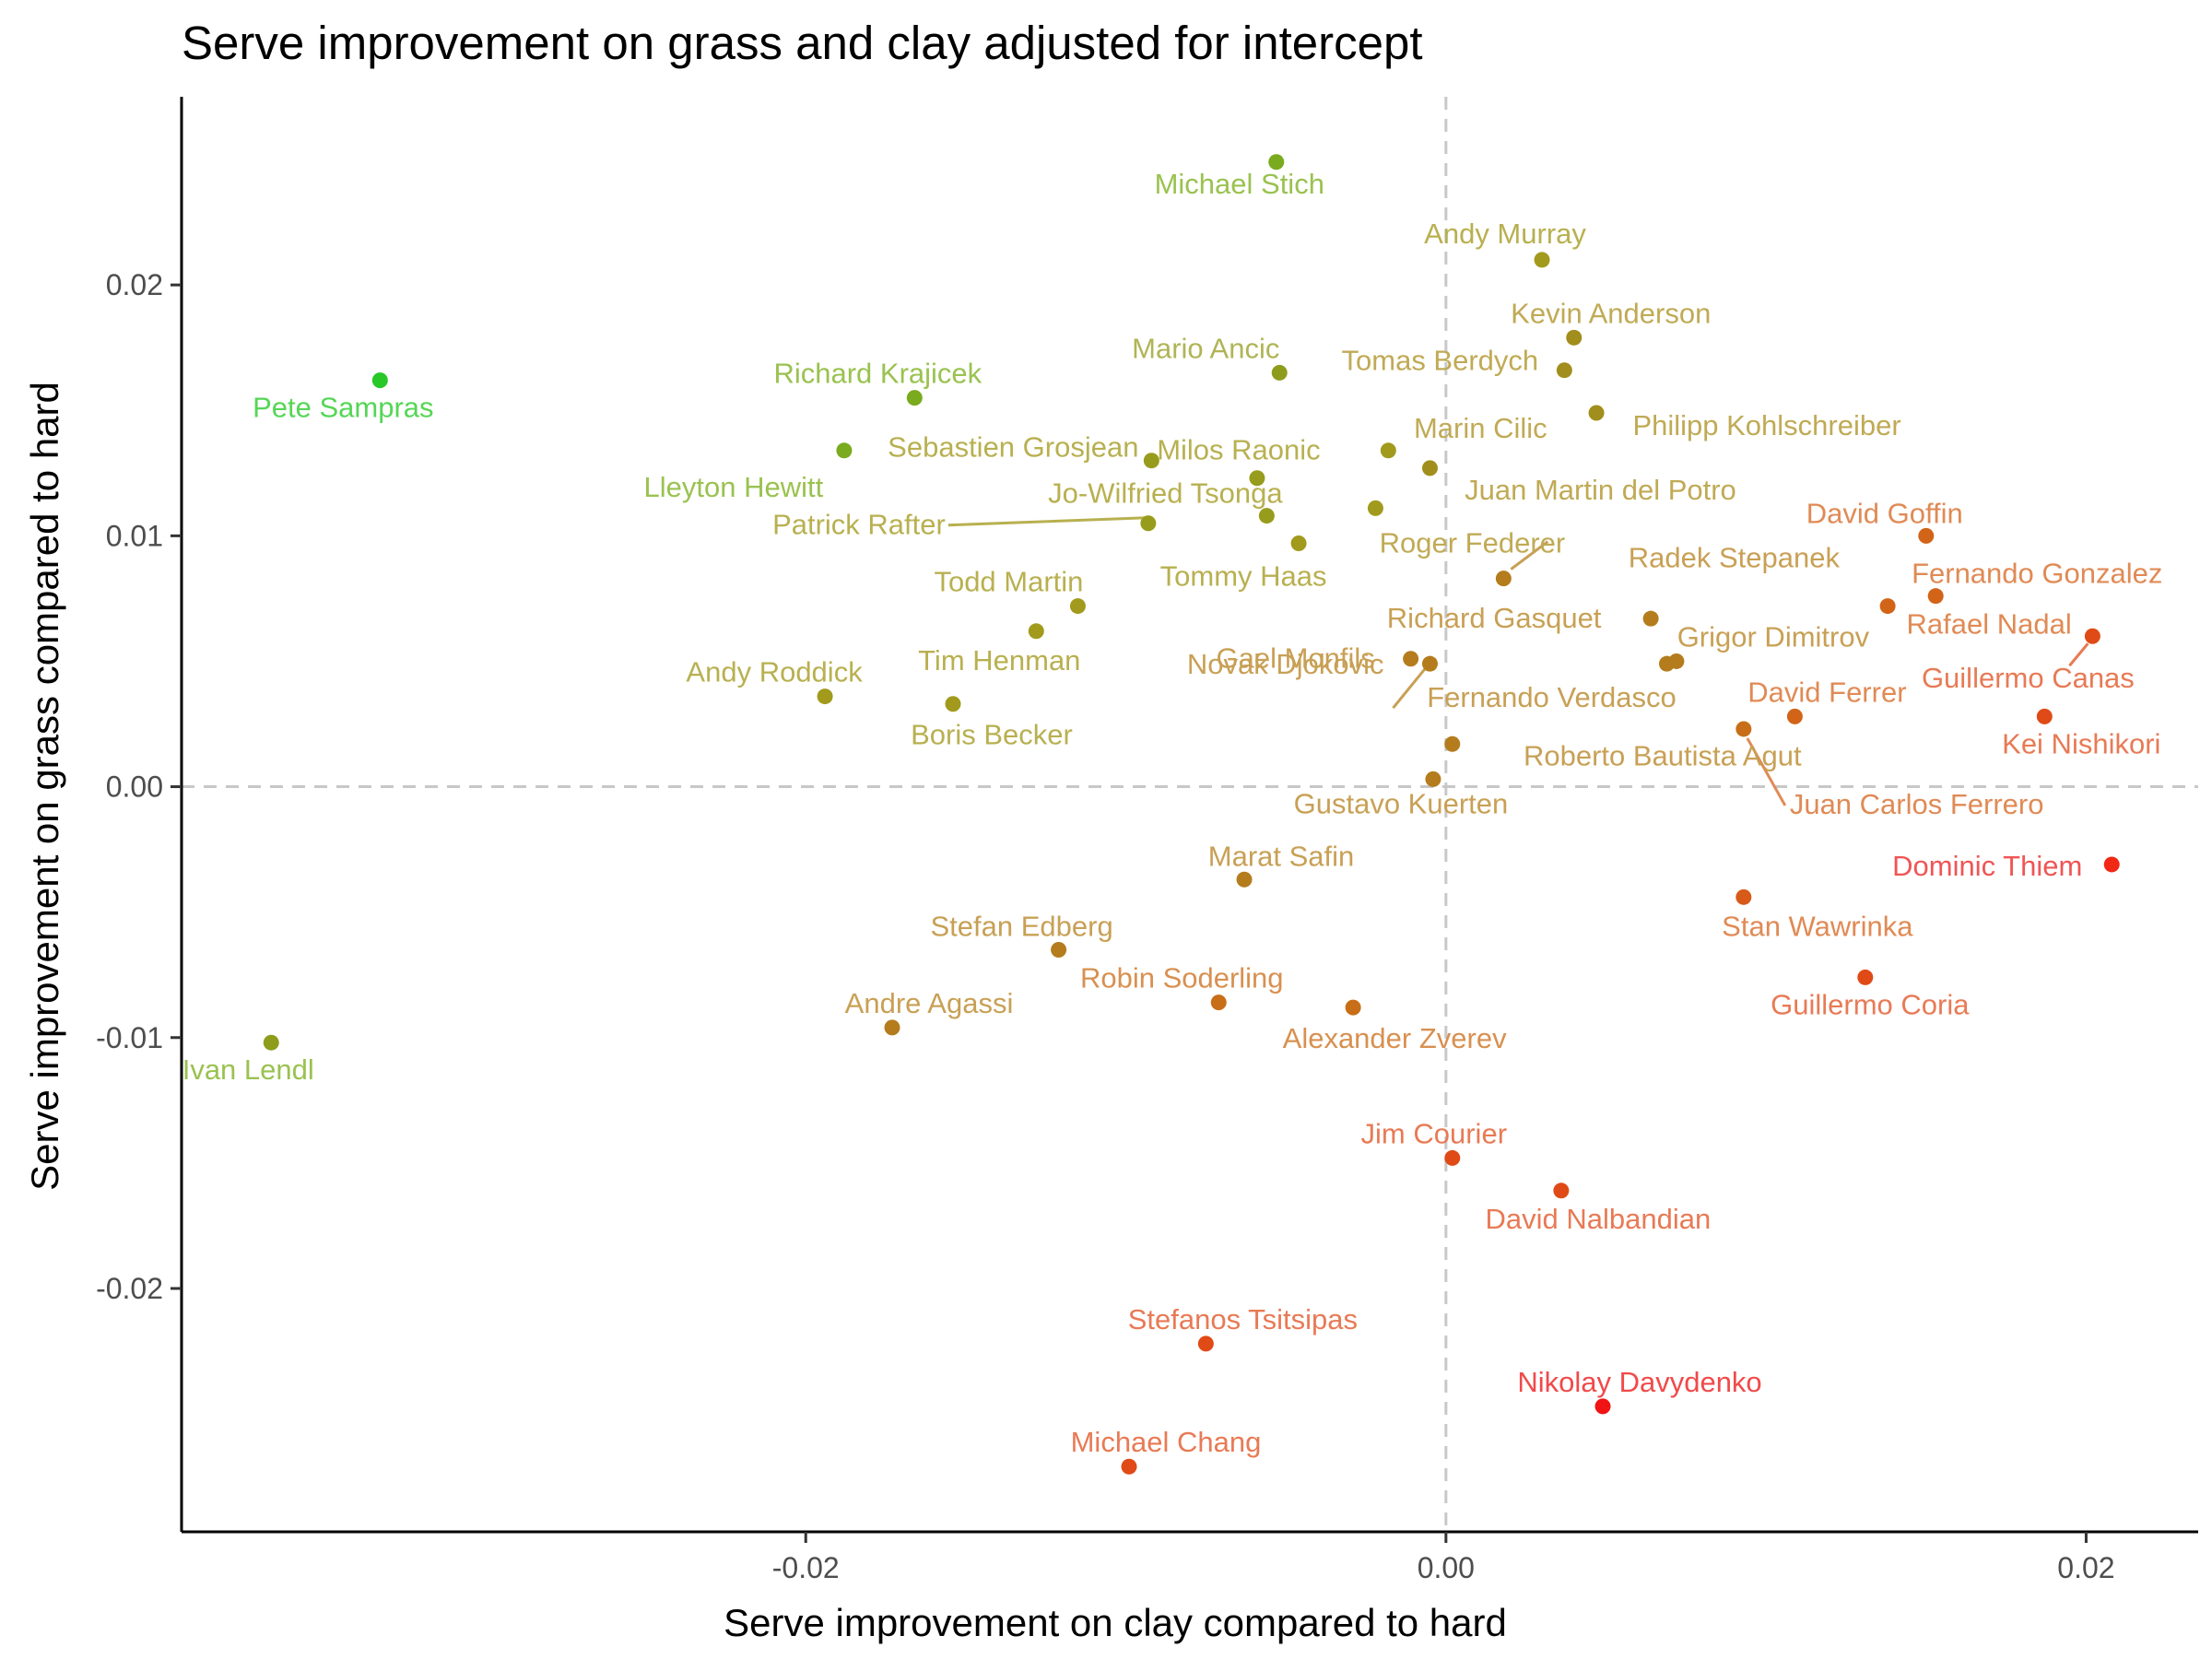  What do you see at coordinates (1766, 425) in the screenshot?
I see `label-philipp-kohlschreiber: Philipp Kohlschreiber` at bounding box center [1766, 425].